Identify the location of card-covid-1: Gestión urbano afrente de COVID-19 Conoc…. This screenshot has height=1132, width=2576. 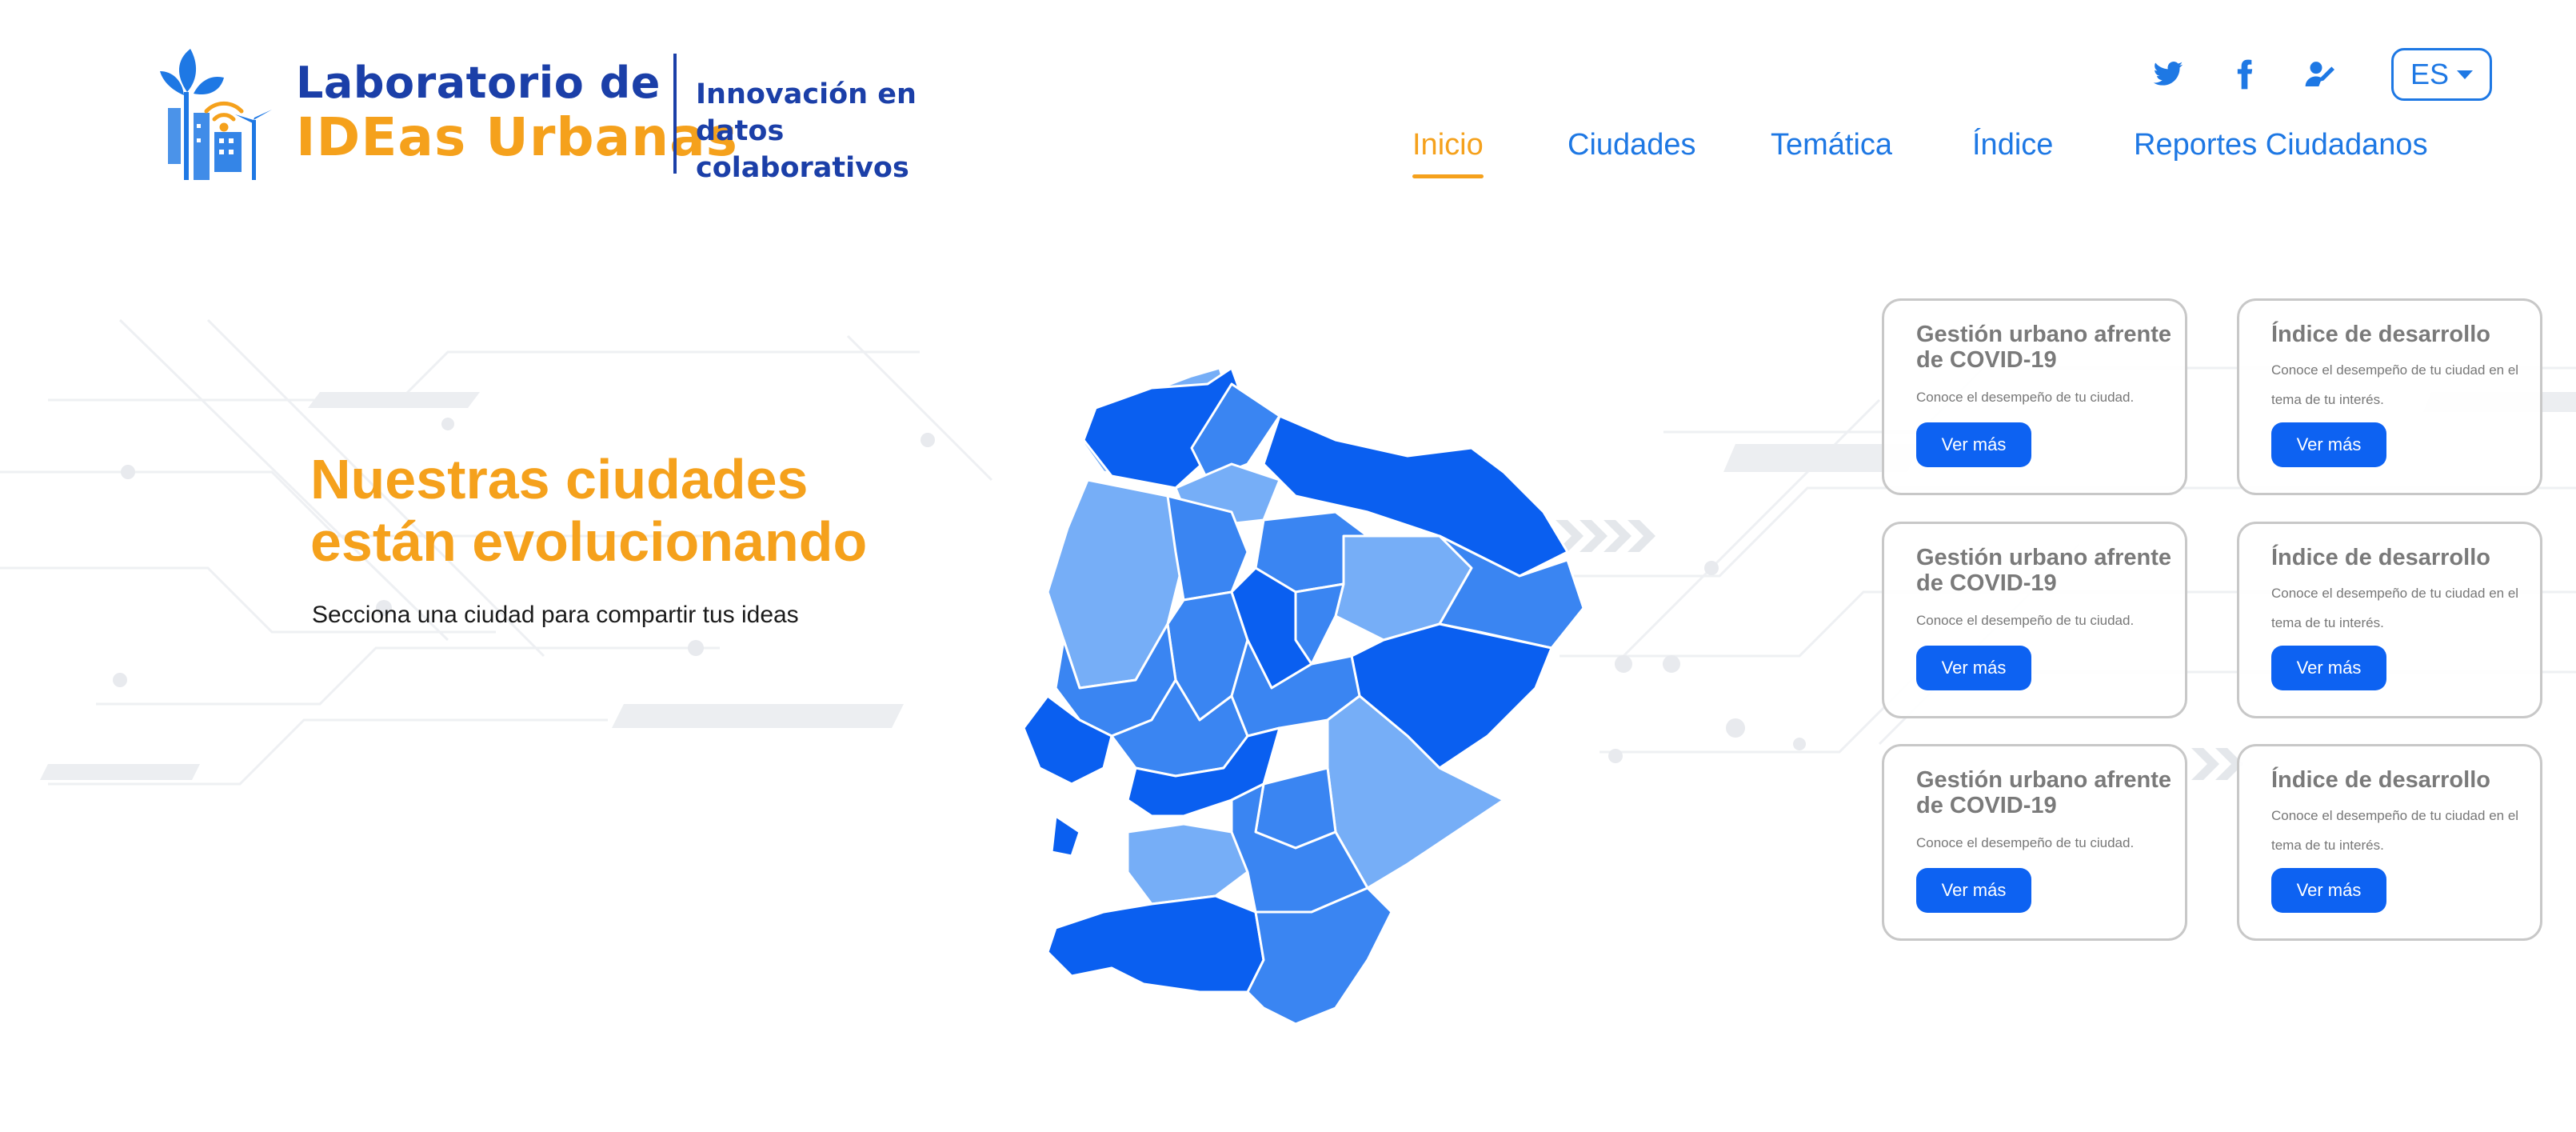
(2035, 396).